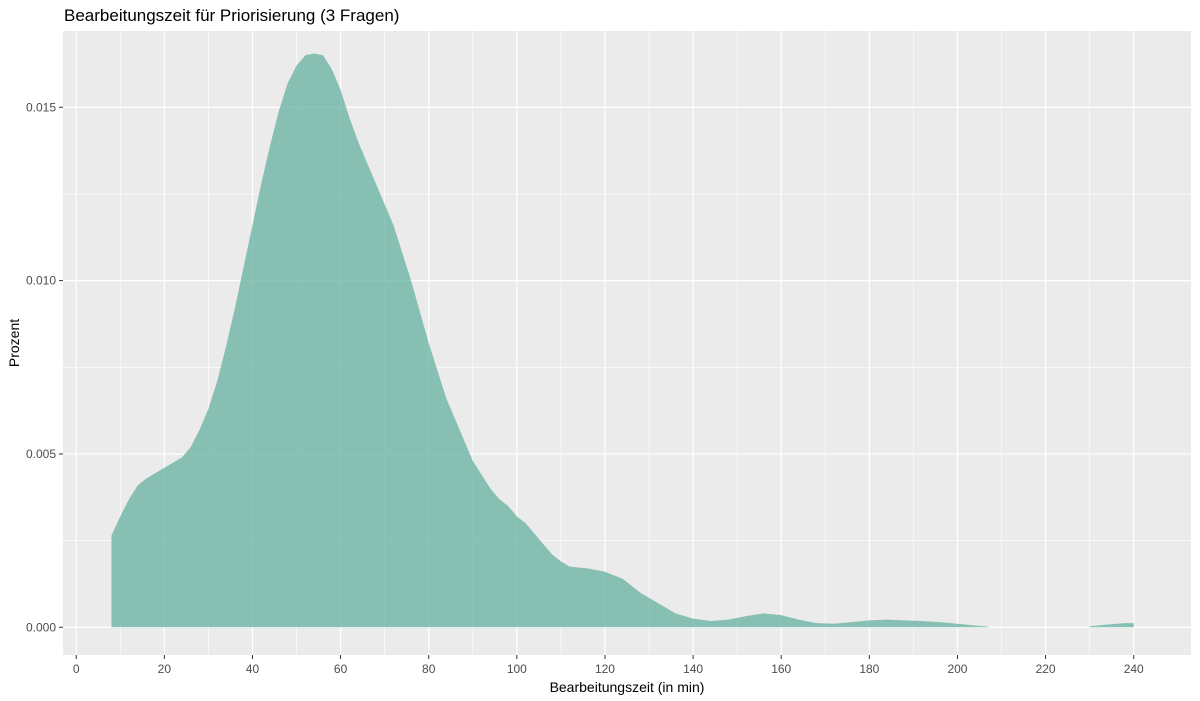  Describe the element at coordinates (957, 669) in the screenshot. I see `x-tick-label: 200` at that location.